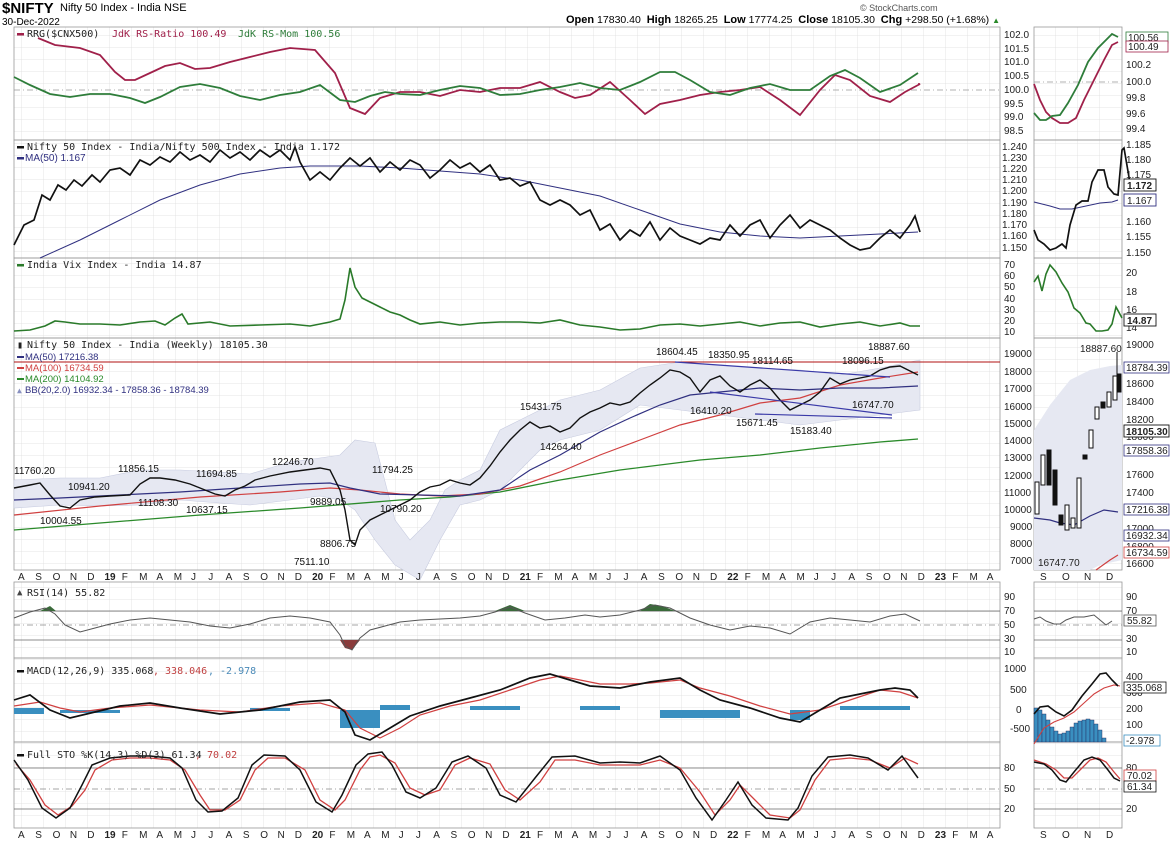  I want to click on svg-text: 11856.15, so click(138, 469).